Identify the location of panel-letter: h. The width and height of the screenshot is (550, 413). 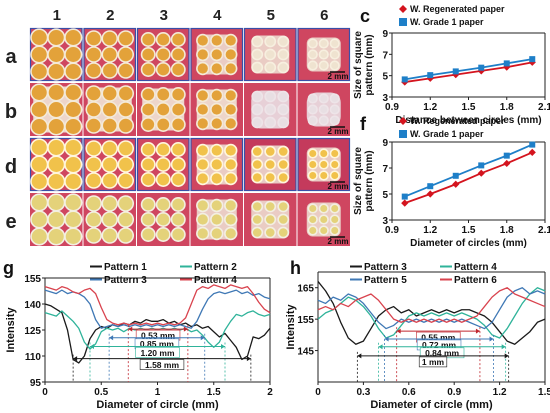
(295, 268).